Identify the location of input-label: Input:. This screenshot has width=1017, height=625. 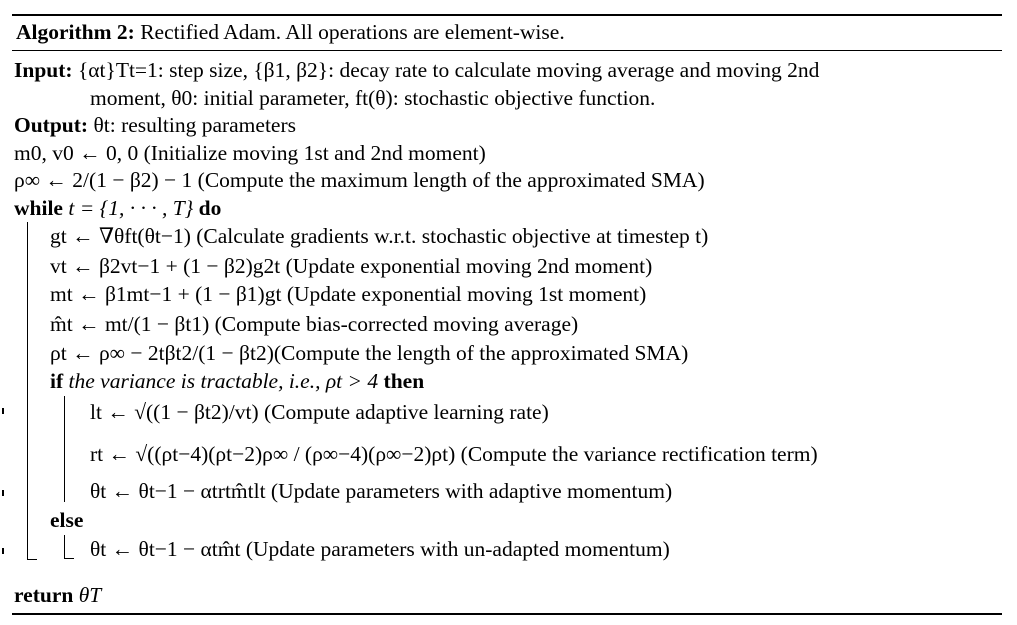
(43, 70).